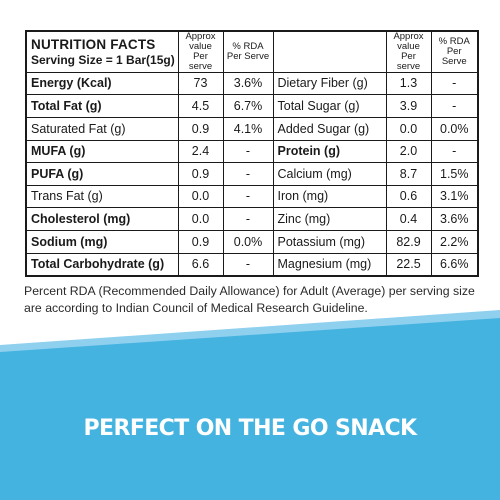  Describe the element at coordinates (329, 151) in the screenshot. I see `nutrient-name: Protein (g)` at that location.